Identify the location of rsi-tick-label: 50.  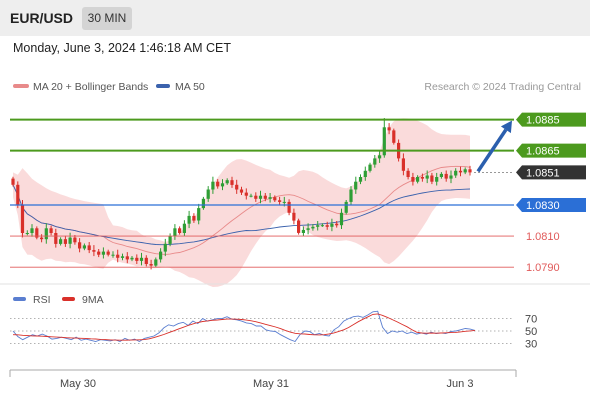
(531, 332).